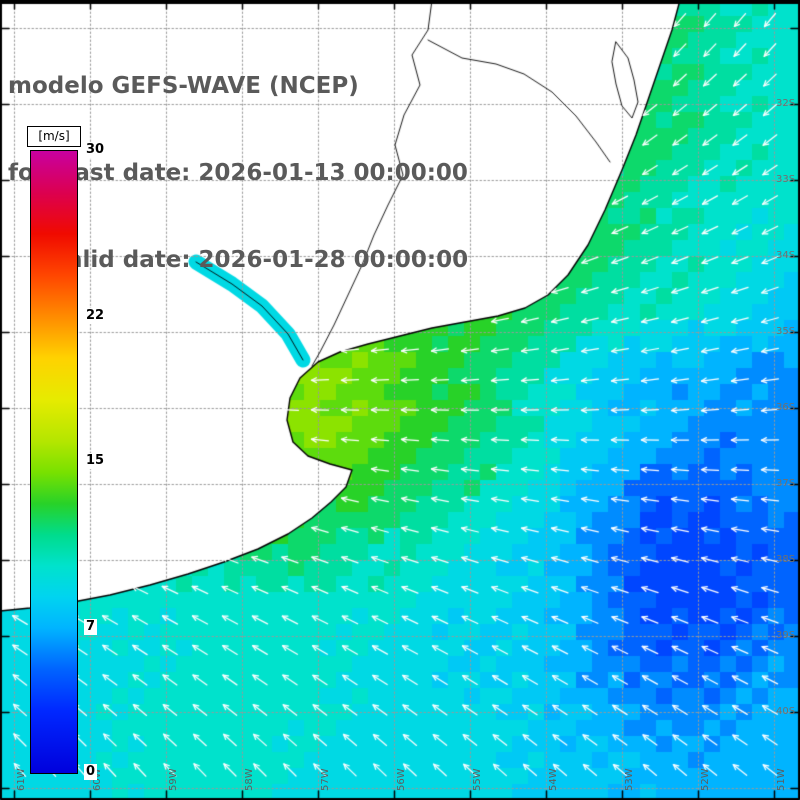  I want to click on longitude-label: 58W, so click(249, 779).